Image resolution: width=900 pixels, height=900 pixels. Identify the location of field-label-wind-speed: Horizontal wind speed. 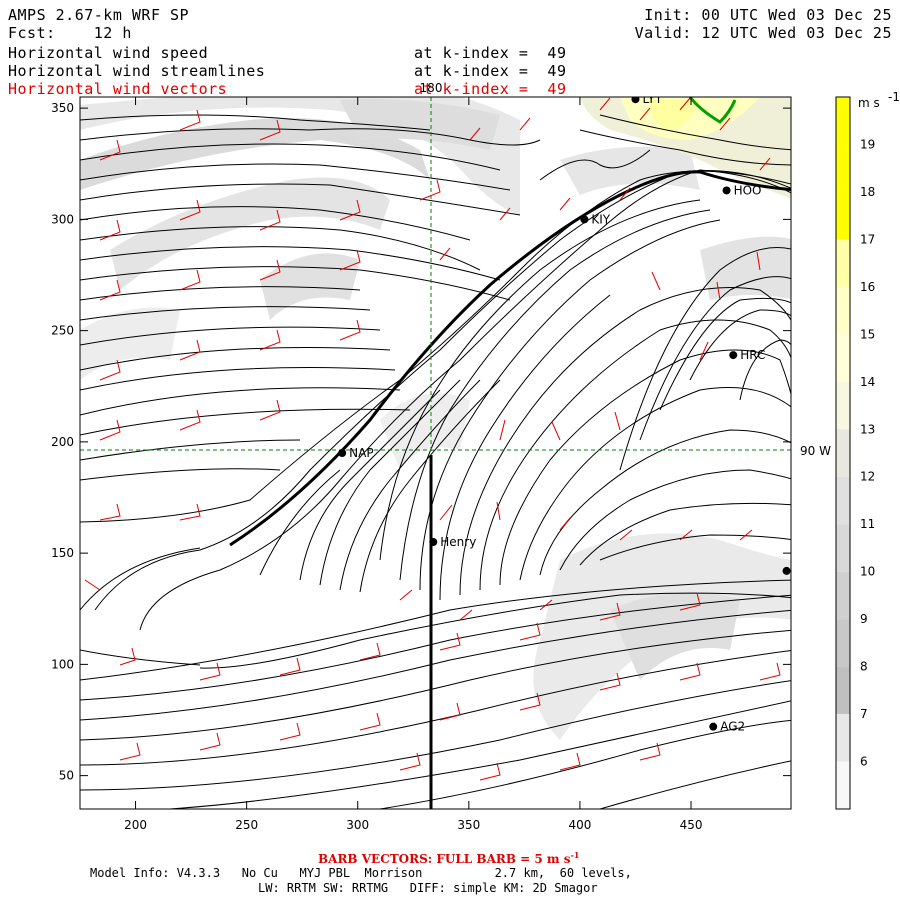
(108, 53).